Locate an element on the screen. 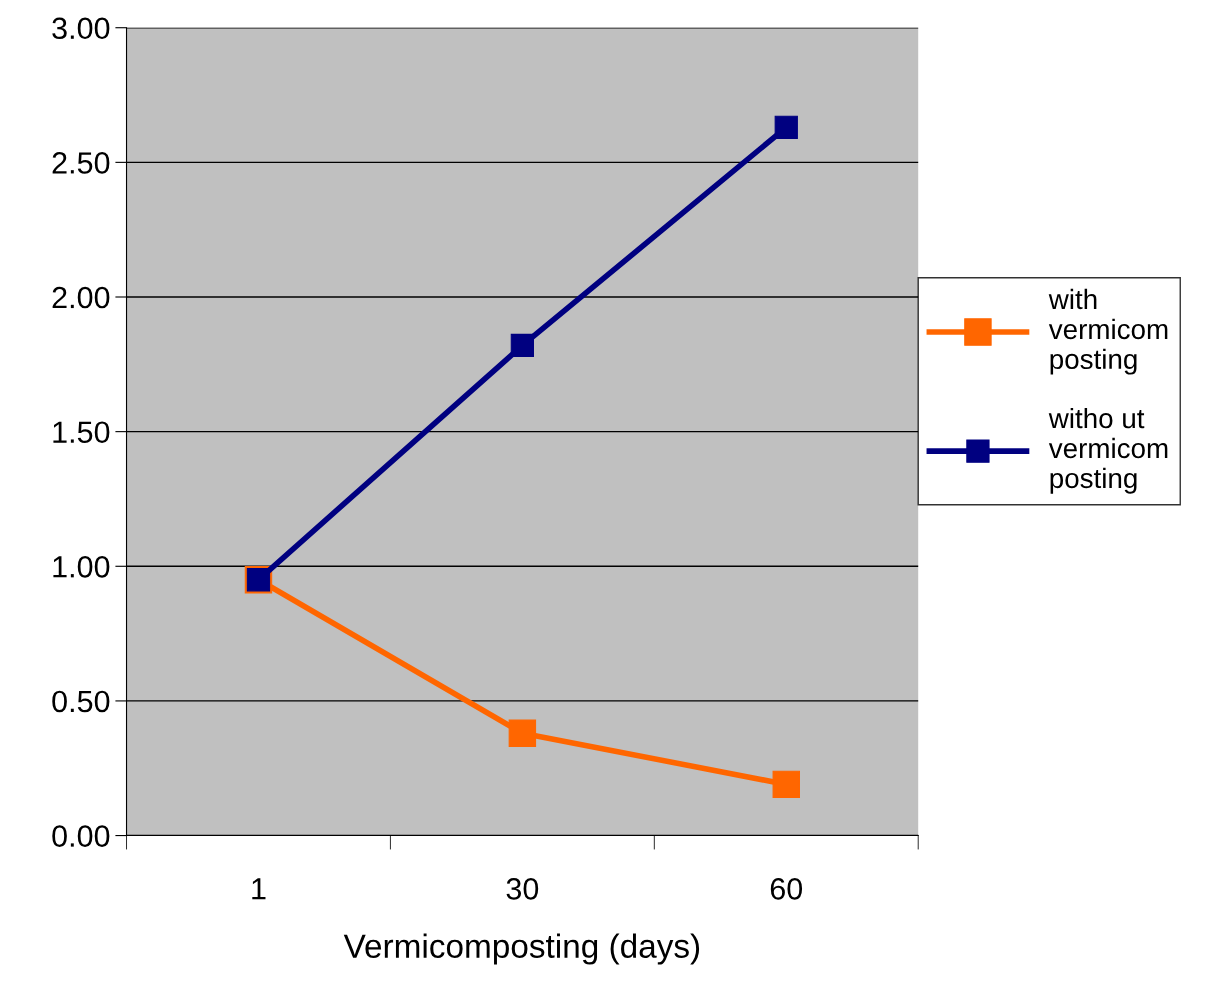  y-tick-label: 3.00 is located at coordinates (81, 28).